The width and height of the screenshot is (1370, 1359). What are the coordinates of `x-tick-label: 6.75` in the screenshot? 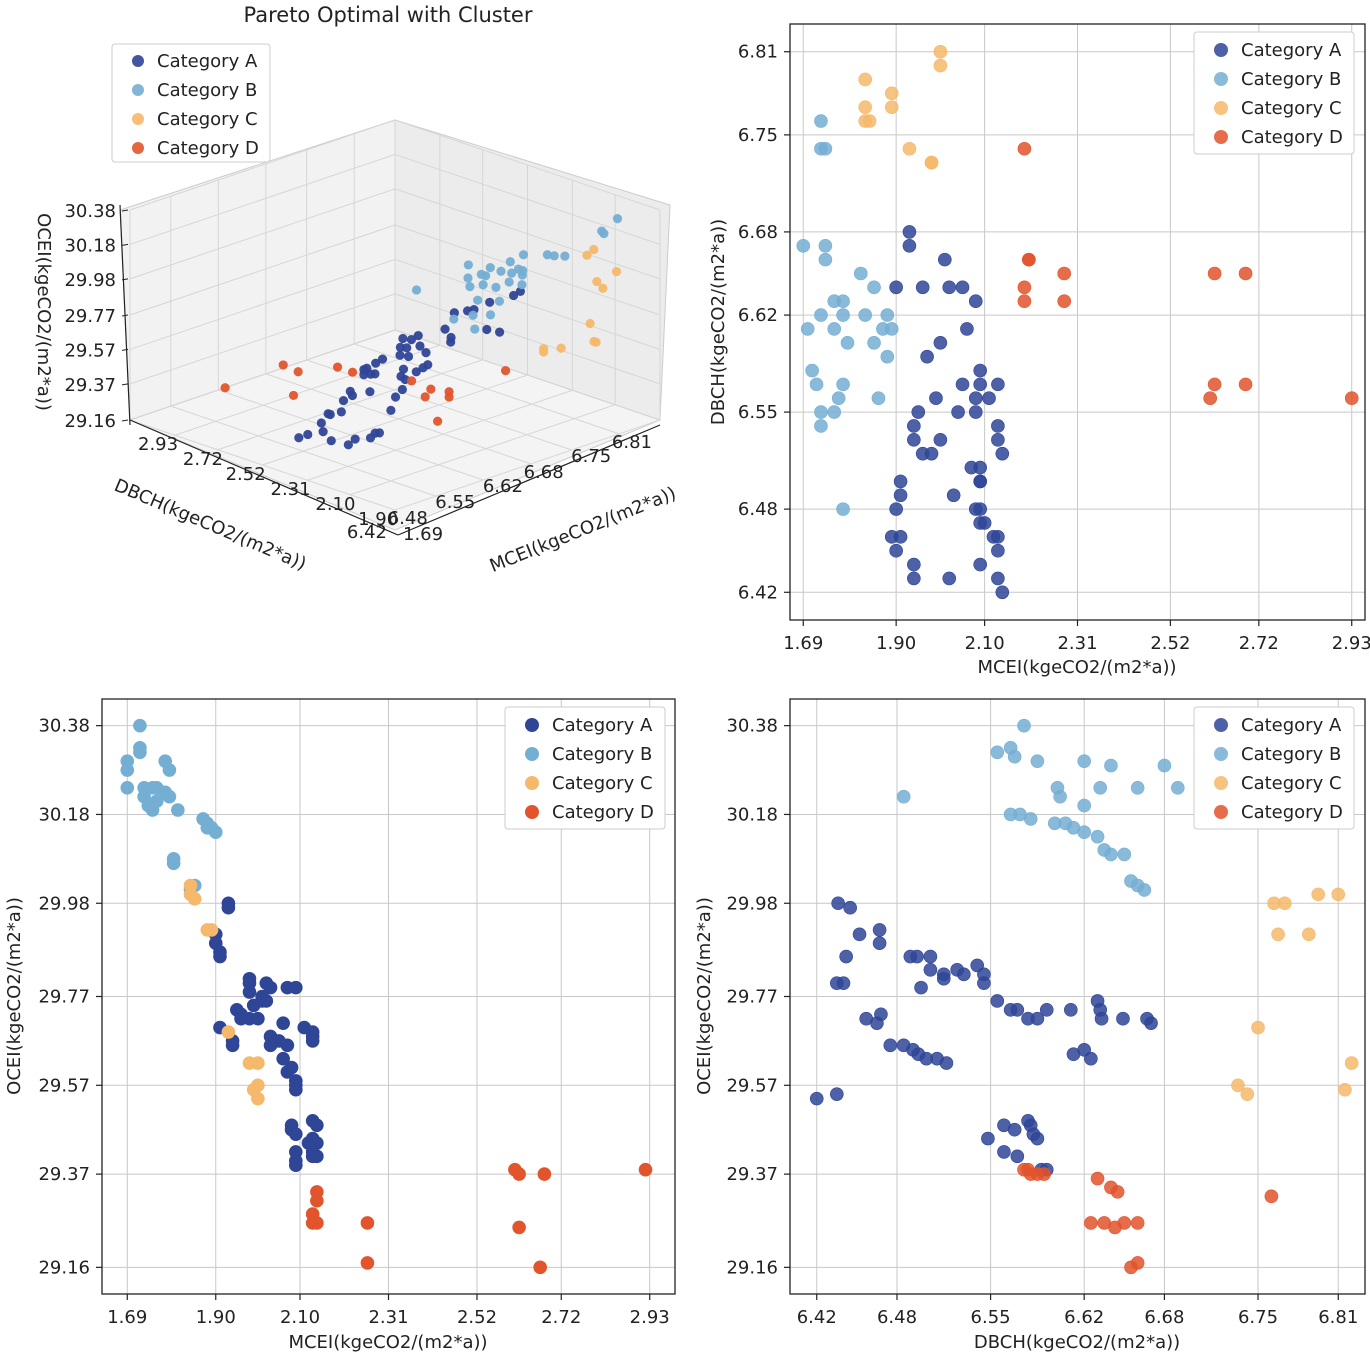 It's located at (1258, 1317).